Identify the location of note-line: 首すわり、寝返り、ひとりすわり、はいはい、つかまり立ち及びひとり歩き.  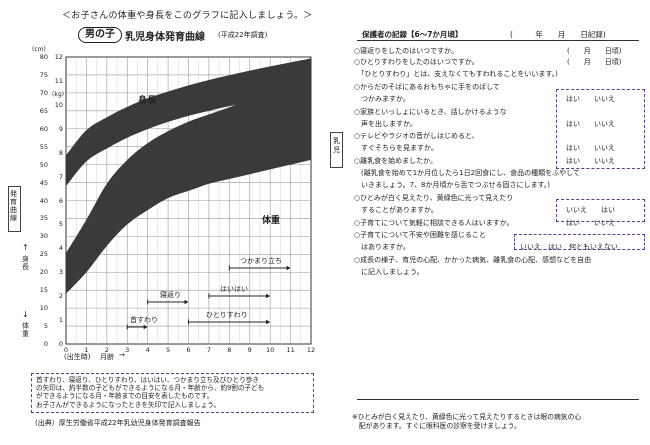
(147, 380).